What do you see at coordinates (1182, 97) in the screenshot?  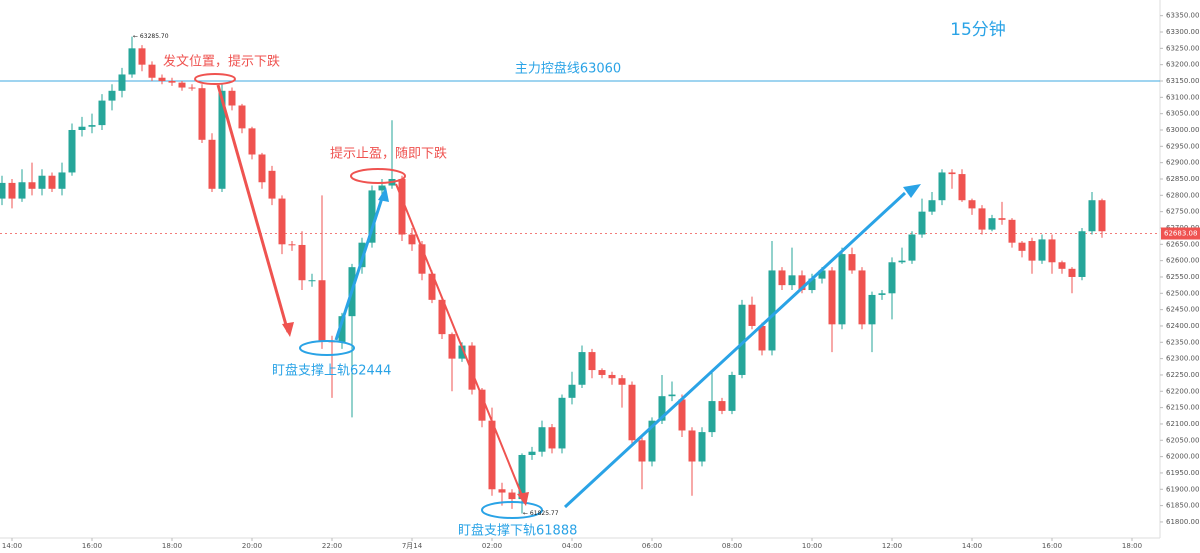 I see `y-tick-label: 63100.00` at bounding box center [1182, 97].